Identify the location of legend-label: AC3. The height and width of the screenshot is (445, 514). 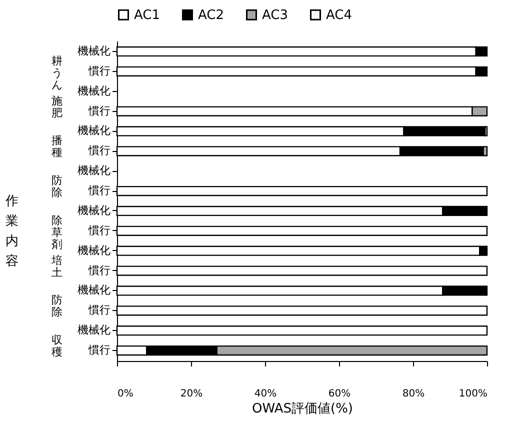
(275, 15).